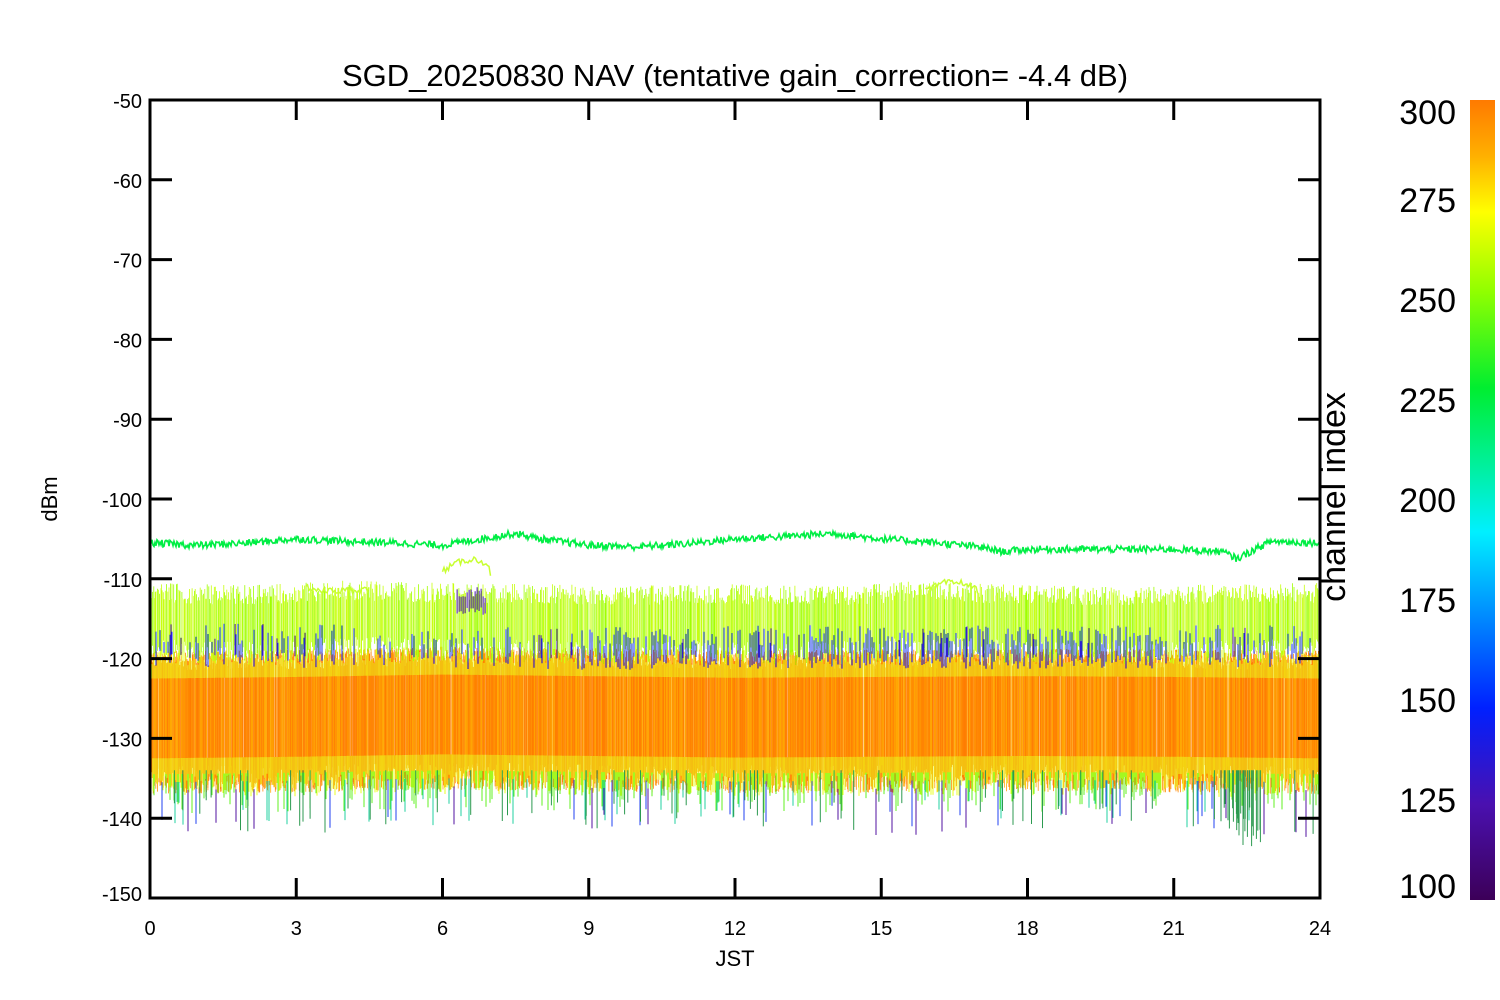 This screenshot has width=1500, height=1000. What do you see at coordinates (1482, 500) in the screenshot?
I see `colorbar` at bounding box center [1482, 500].